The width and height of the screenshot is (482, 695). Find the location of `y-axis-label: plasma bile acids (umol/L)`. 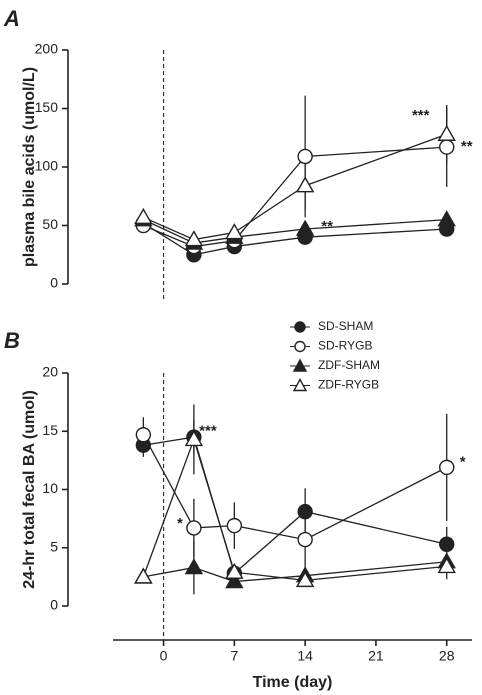

y-axis-label: plasma bile acids (umol/L) is located at coordinates (29, 167).